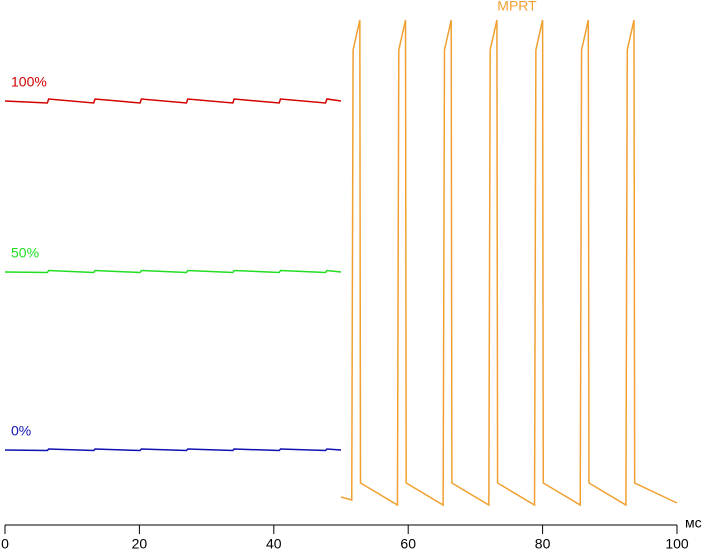 The height and width of the screenshot is (551, 703). What do you see at coordinates (140, 543) in the screenshot?
I see `x-tick-label: 20` at bounding box center [140, 543].